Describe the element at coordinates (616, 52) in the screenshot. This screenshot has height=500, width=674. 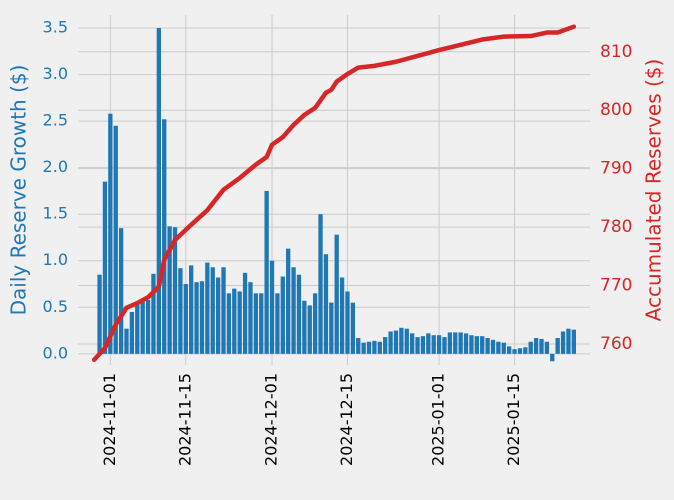
I see `y2-tick-label: 810` at that location.